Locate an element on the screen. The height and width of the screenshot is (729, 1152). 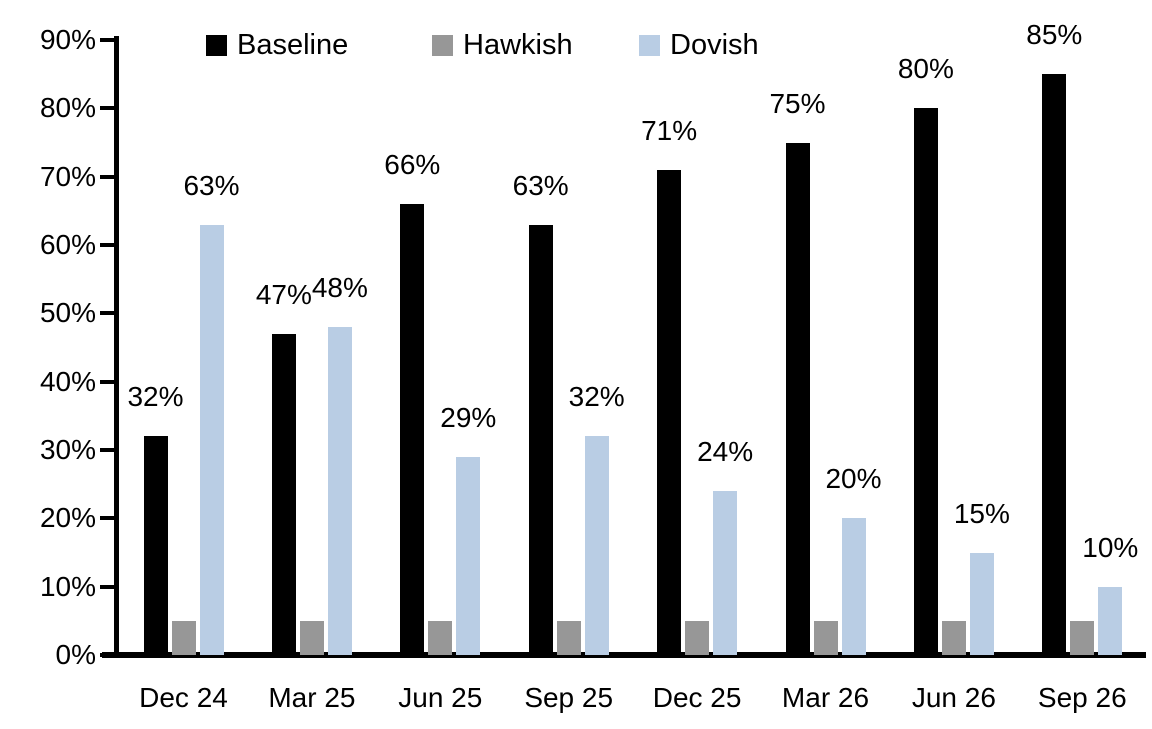
x-axis-category-label: Dec 24 is located at coordinates (183, 697).